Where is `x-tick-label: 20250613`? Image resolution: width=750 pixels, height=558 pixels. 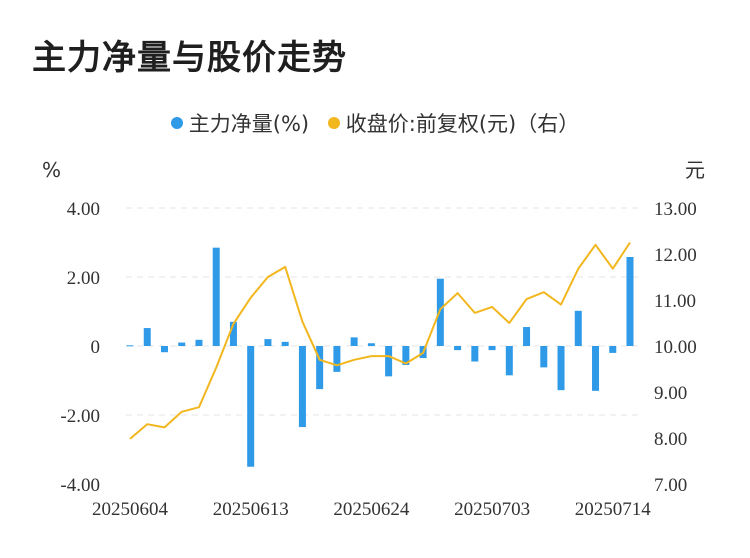
x-tick-label: 20250613 is located at coordinates (251, 509).